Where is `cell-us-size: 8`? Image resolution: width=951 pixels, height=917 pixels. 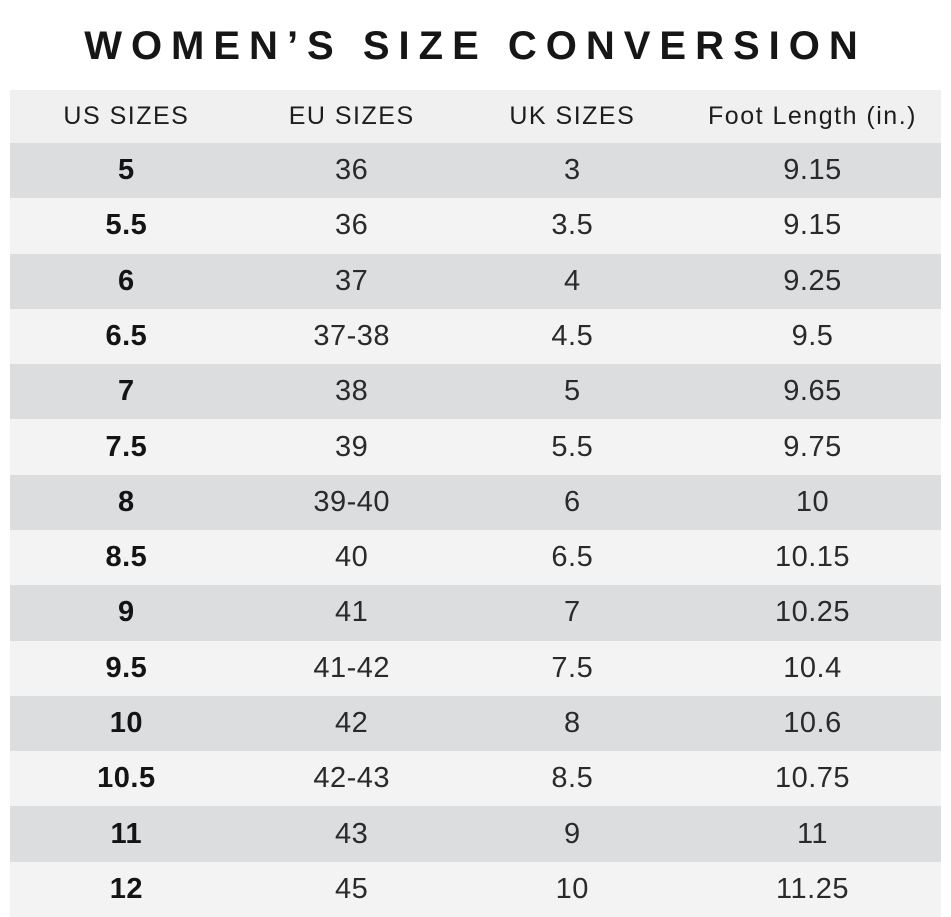
cell-us-size: 8 is located at coordinates (126, 501).